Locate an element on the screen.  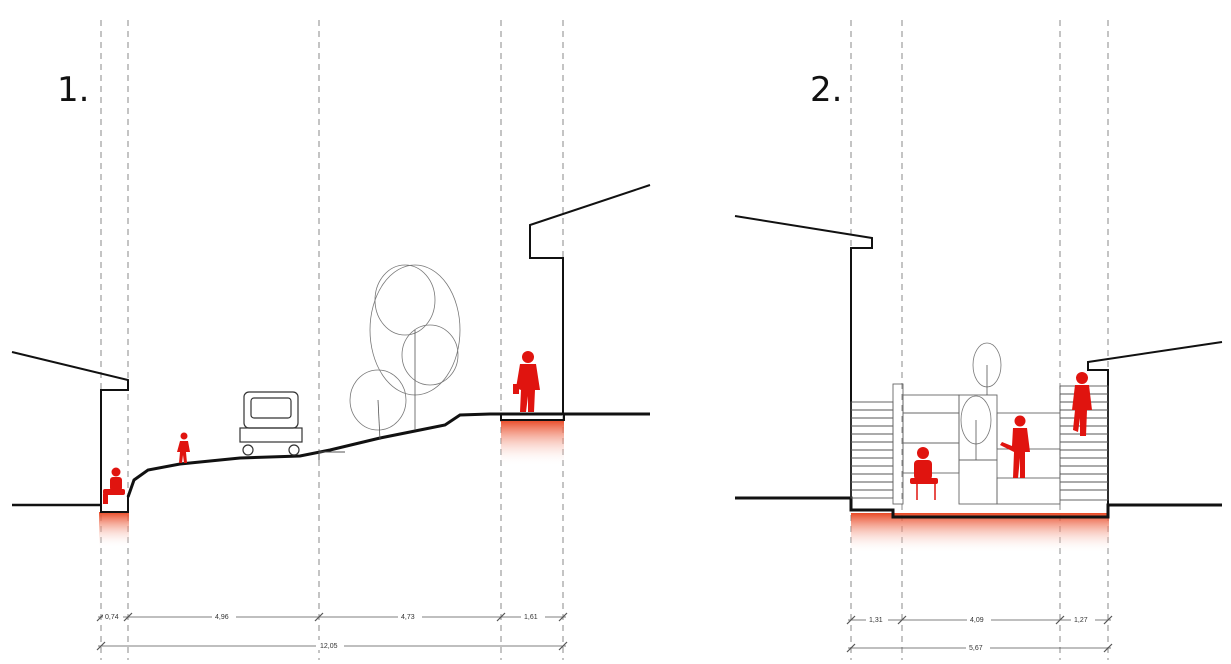
walking-person-icon is located at coordinates (526, 381).